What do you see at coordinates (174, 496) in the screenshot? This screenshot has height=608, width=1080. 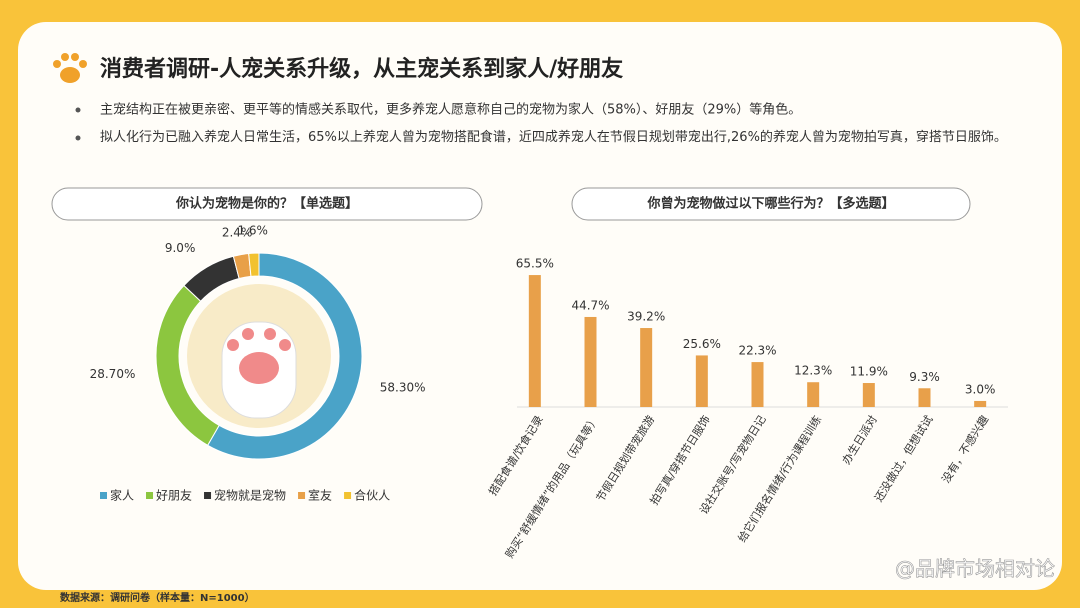 I see `legend-label: 好朋友` at bounding box center [174, 496].